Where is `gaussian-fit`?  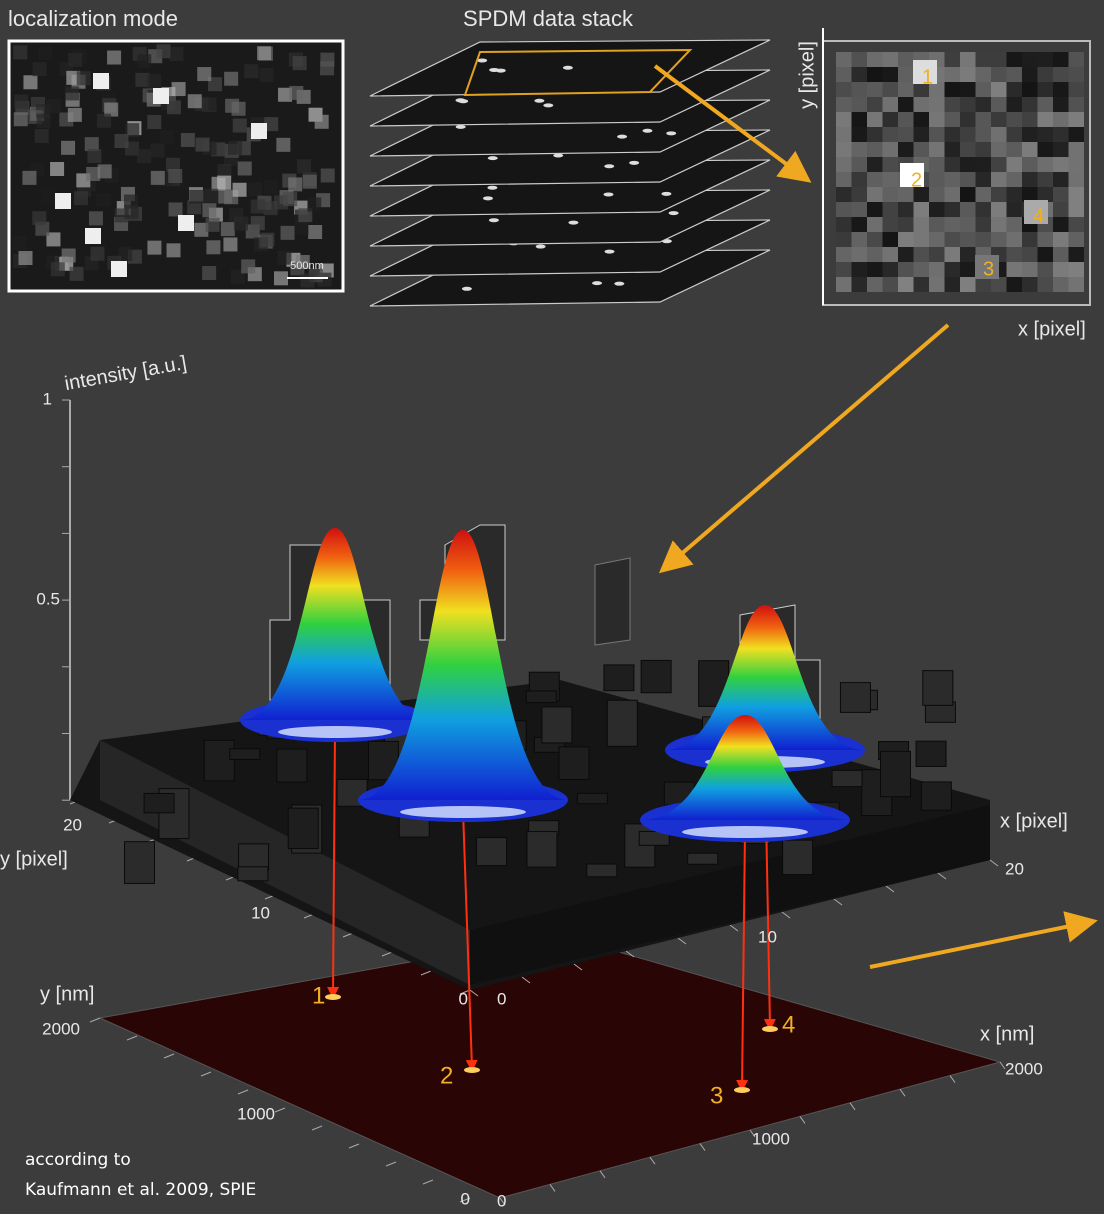 gaussian-fit is located at coordinates (745, 767).